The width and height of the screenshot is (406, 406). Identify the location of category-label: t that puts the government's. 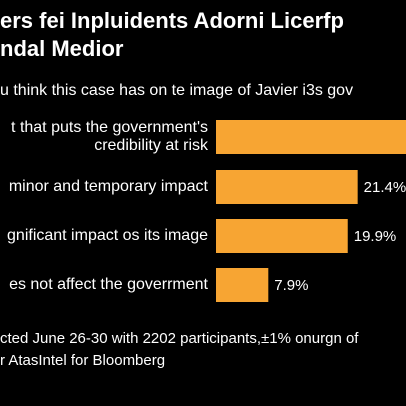
(109, 127).